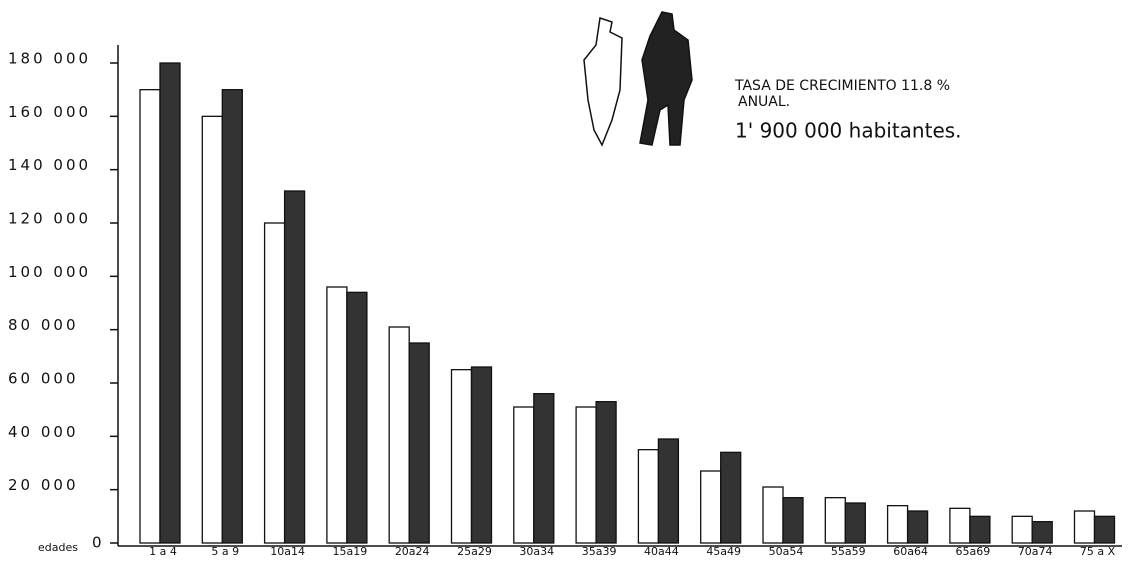 The width and height of the screenshot is (1131, 562). What do you see at coordinates (599, 551) in the screenshot?
I see `x-tick-label: 35a39` at bounding box center [599, 551].